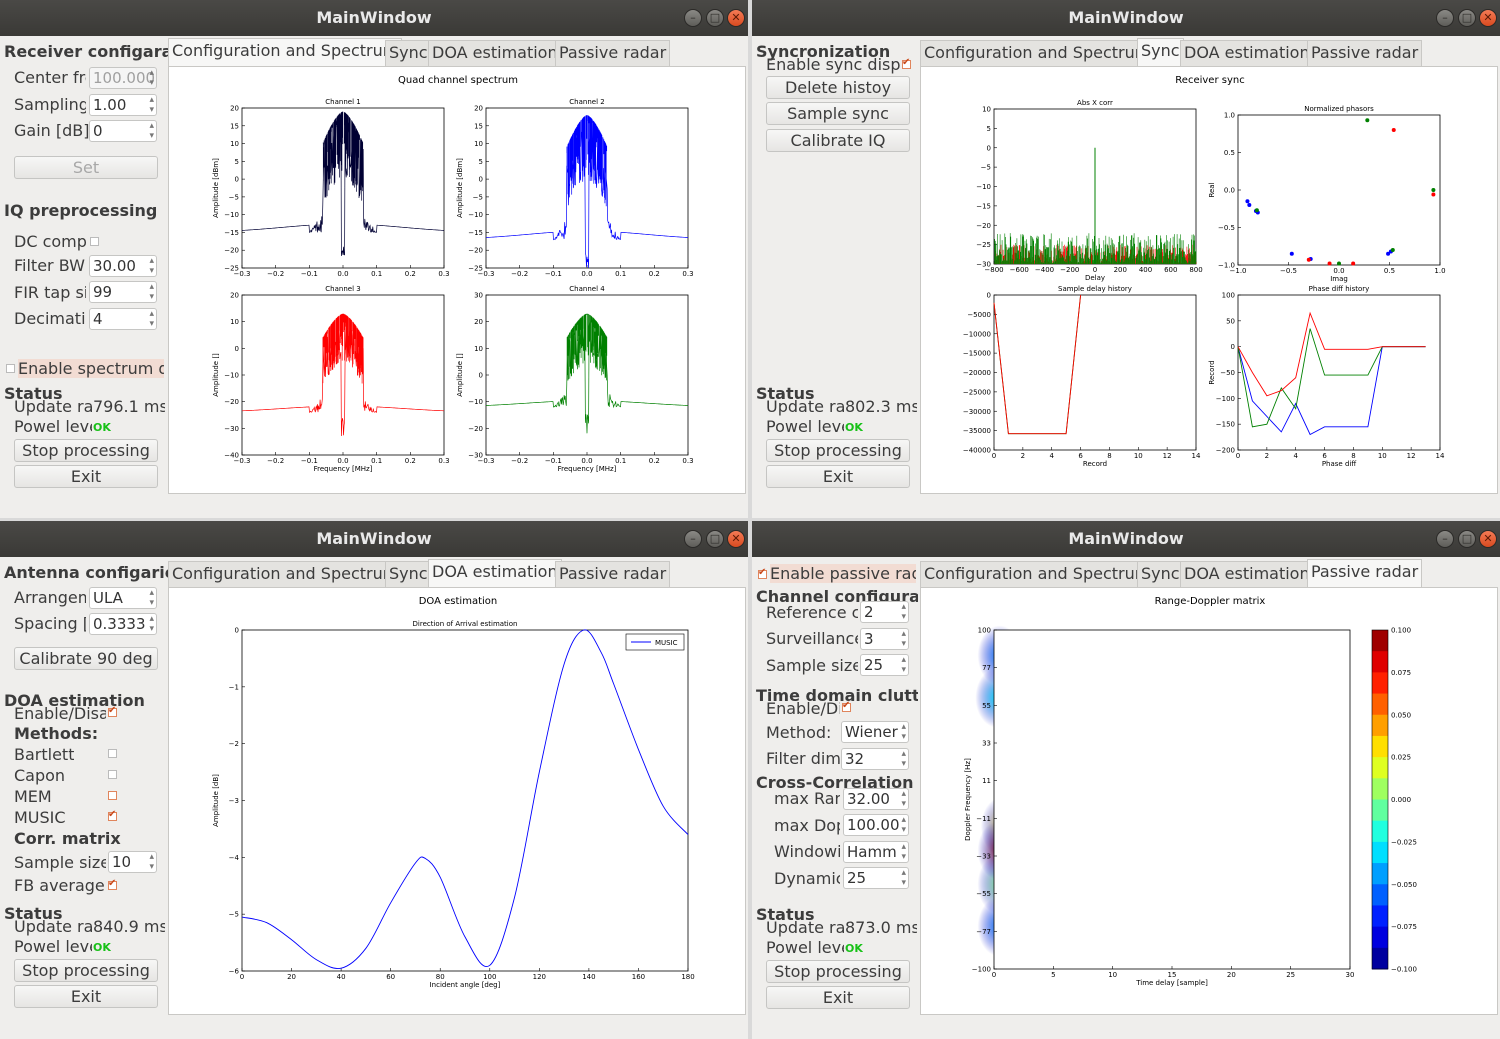 The width and height of the screenshot is (1500, 1039). Describe the element at coordinates (846, 706) in the screenshot. I see `enable-clutter-checkbox` at that location.